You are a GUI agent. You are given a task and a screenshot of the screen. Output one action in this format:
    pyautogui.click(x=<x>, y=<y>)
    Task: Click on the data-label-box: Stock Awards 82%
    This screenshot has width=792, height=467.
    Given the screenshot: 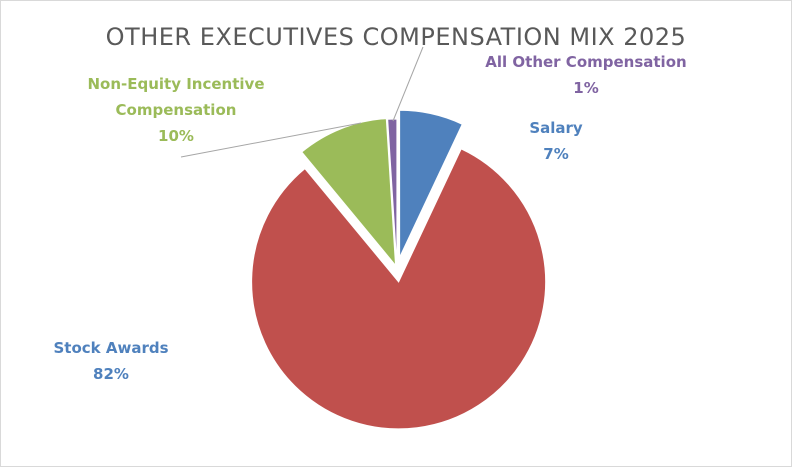 What is the action you would take?
    pyautogui.click(x=111, y=361)
    